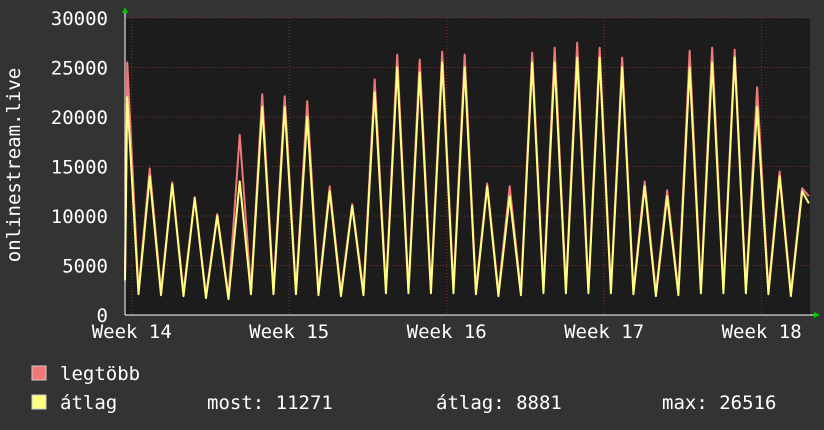  I want to click on y-axis-title: onlinestream.live, so click(14, 165).